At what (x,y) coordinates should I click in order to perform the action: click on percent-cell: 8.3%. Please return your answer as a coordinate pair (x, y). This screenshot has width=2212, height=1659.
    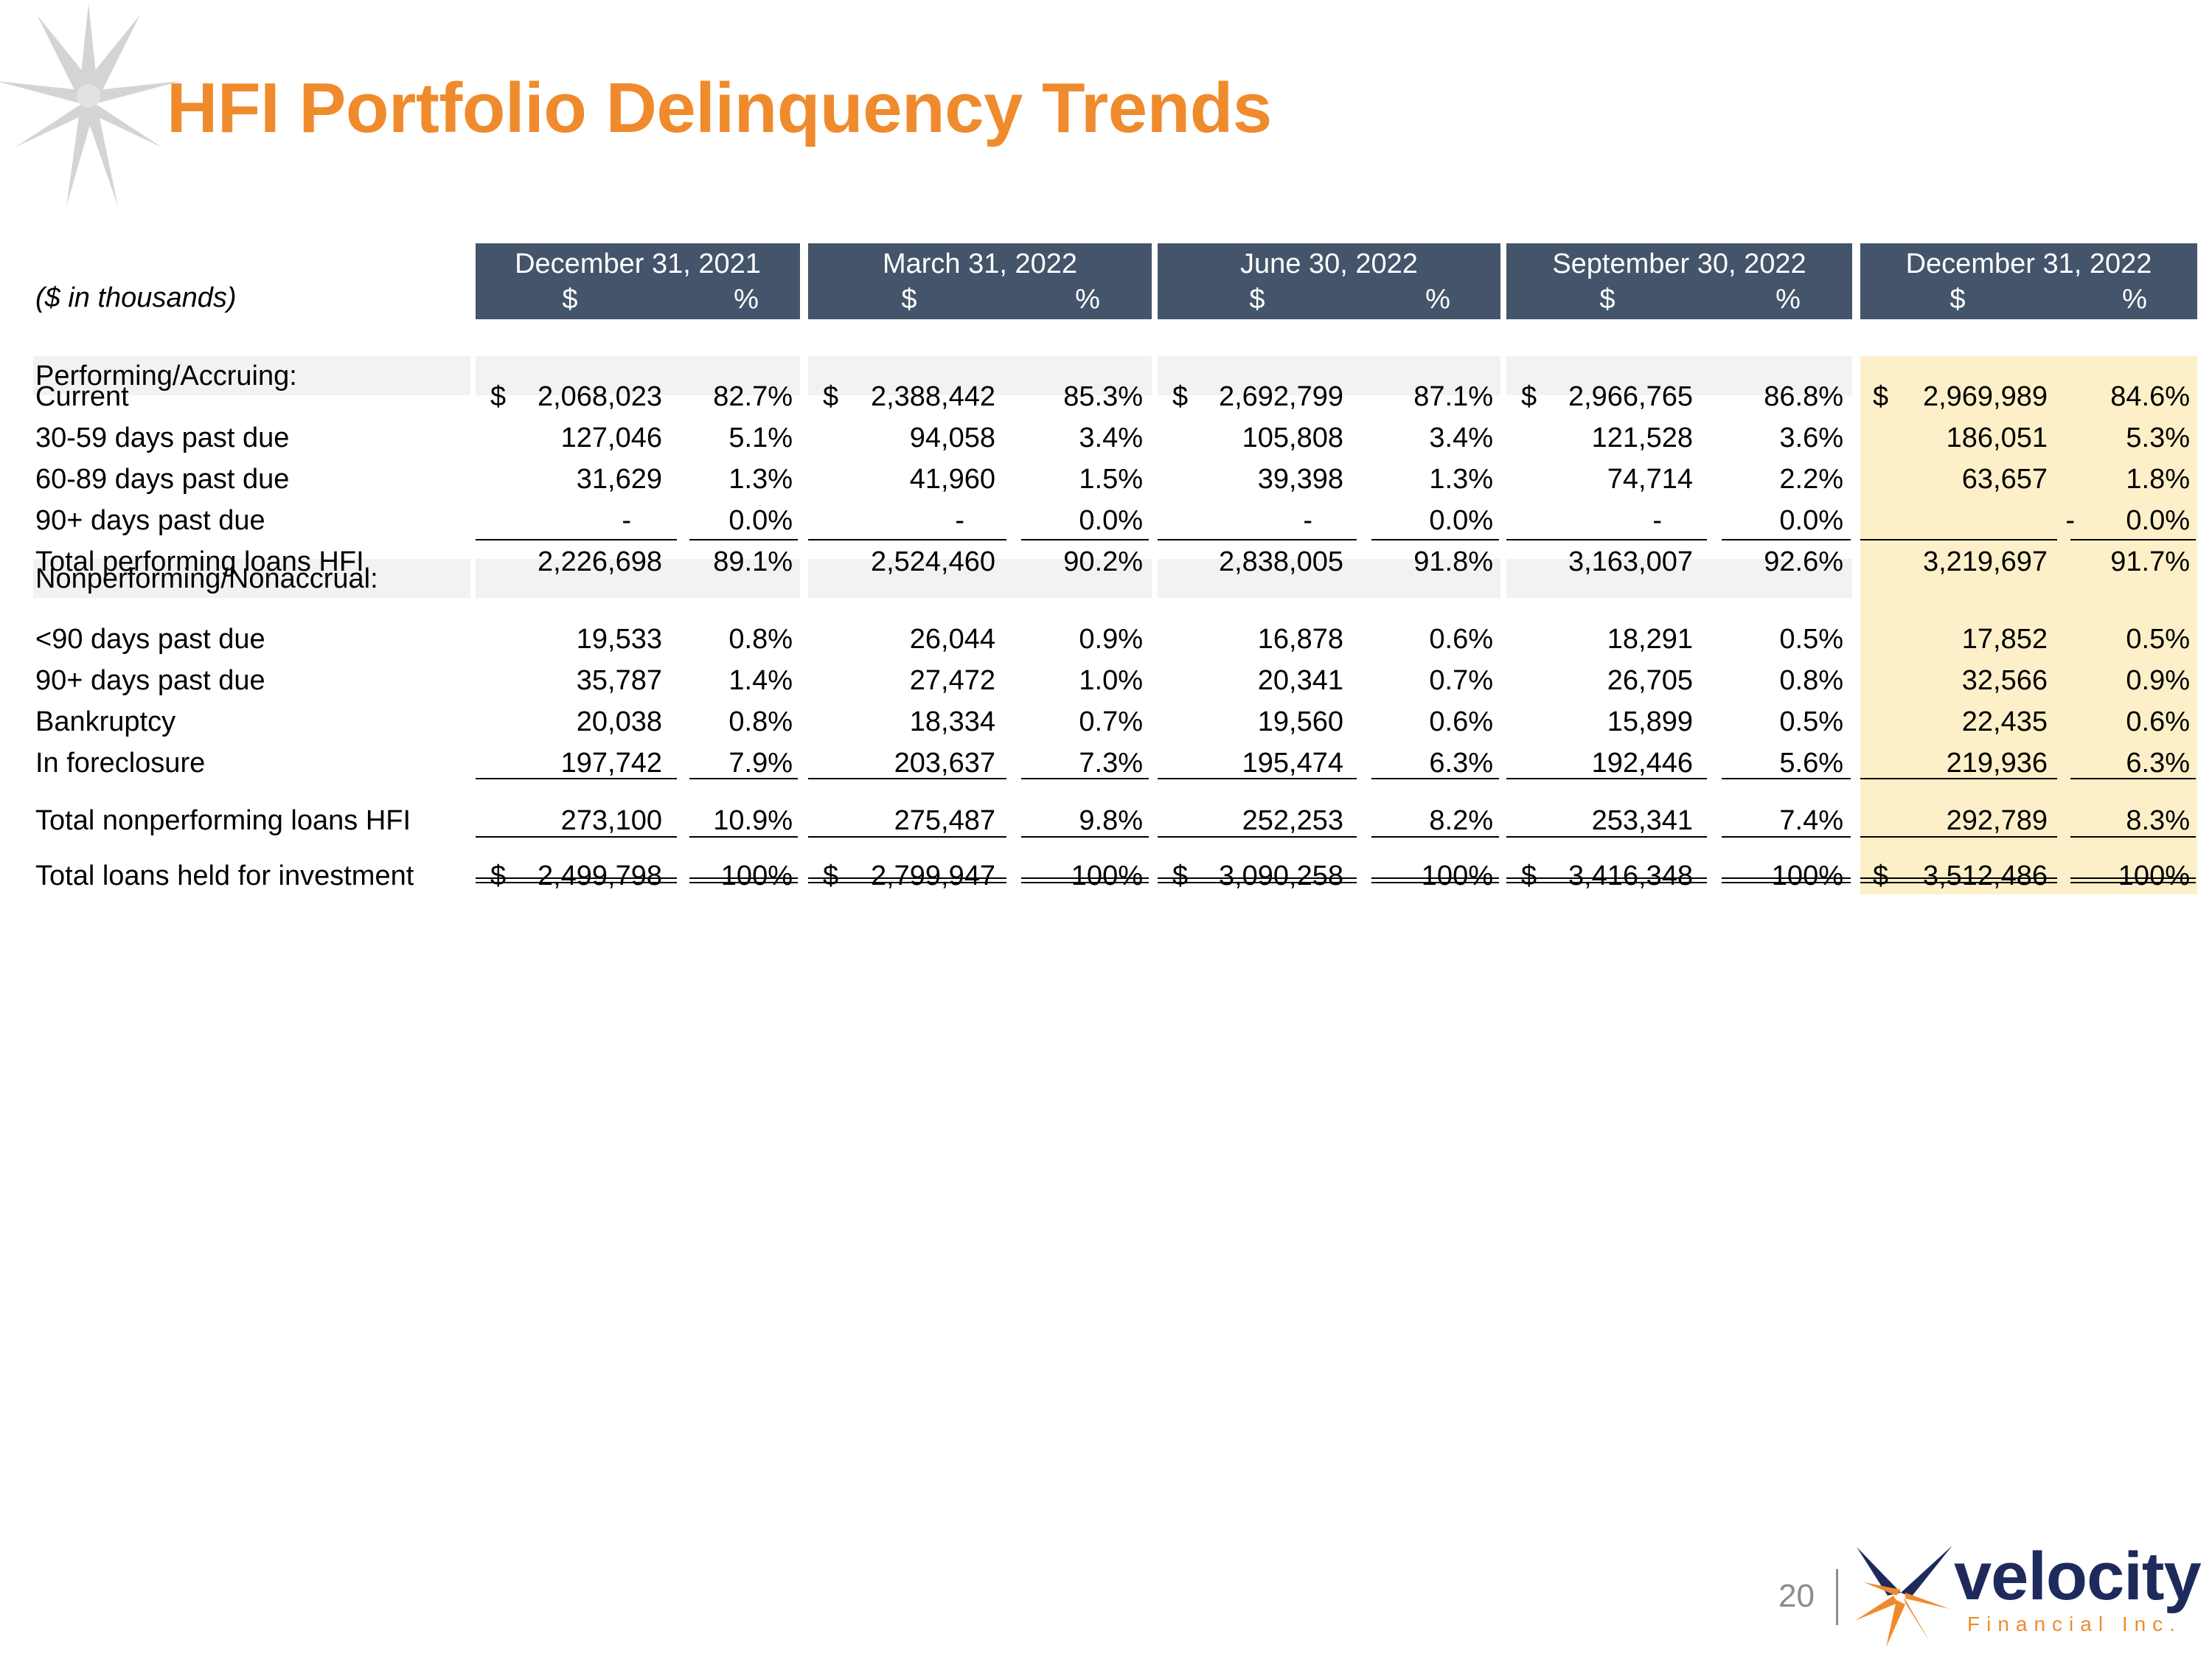
    Looking at the image, I should click on (2158, 820).